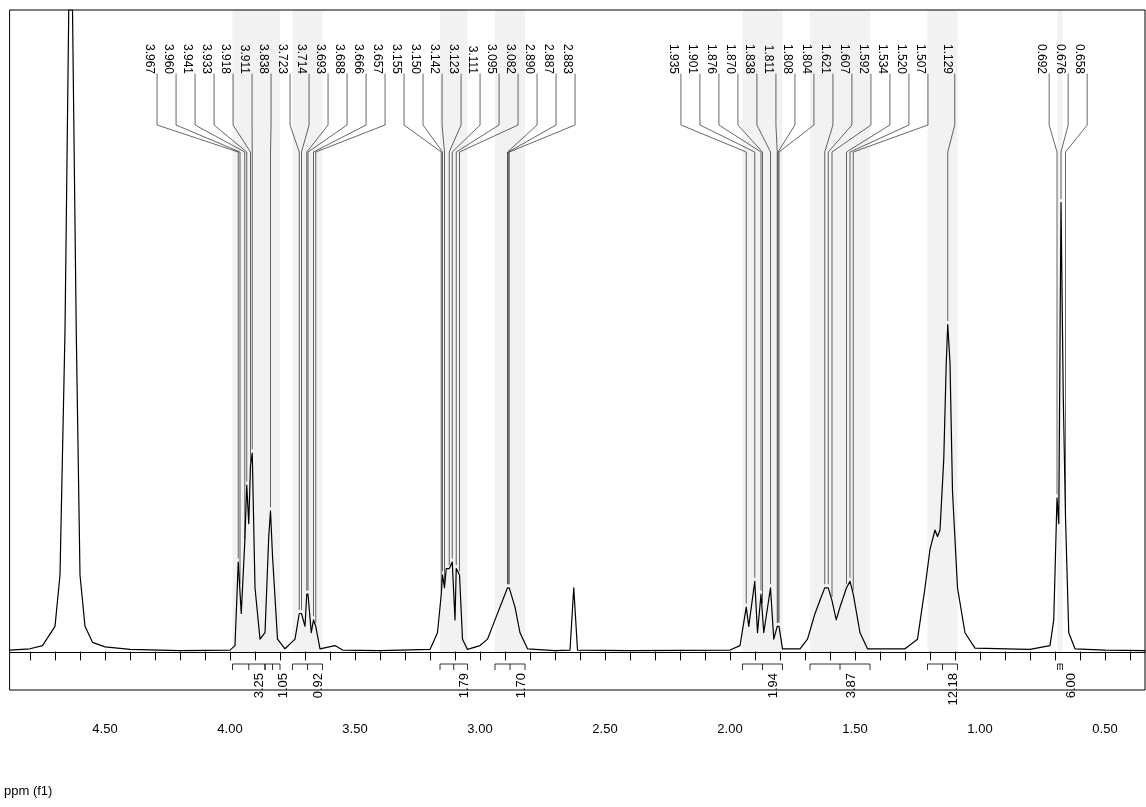 The width and height of the screenshot is (1146, 807). Describe the element at coordinates (359, 59) in the screenshot. I see `annotation: 3.666` at that location.